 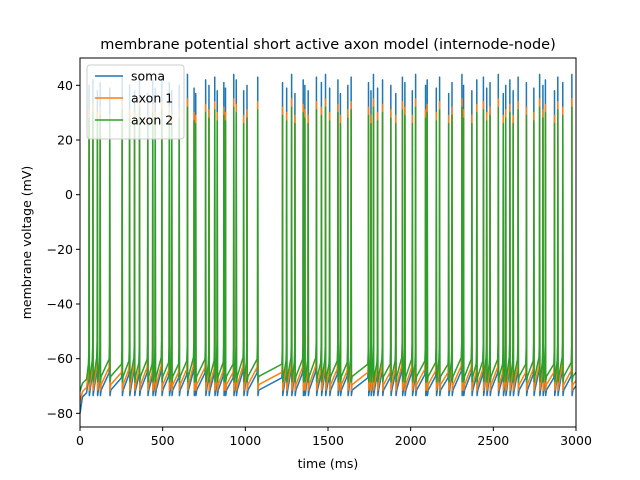 What do you see at coordinates (60, 413) in the screenshot?
I see `y-tick-label: −80` at bounding box center [60, 413].